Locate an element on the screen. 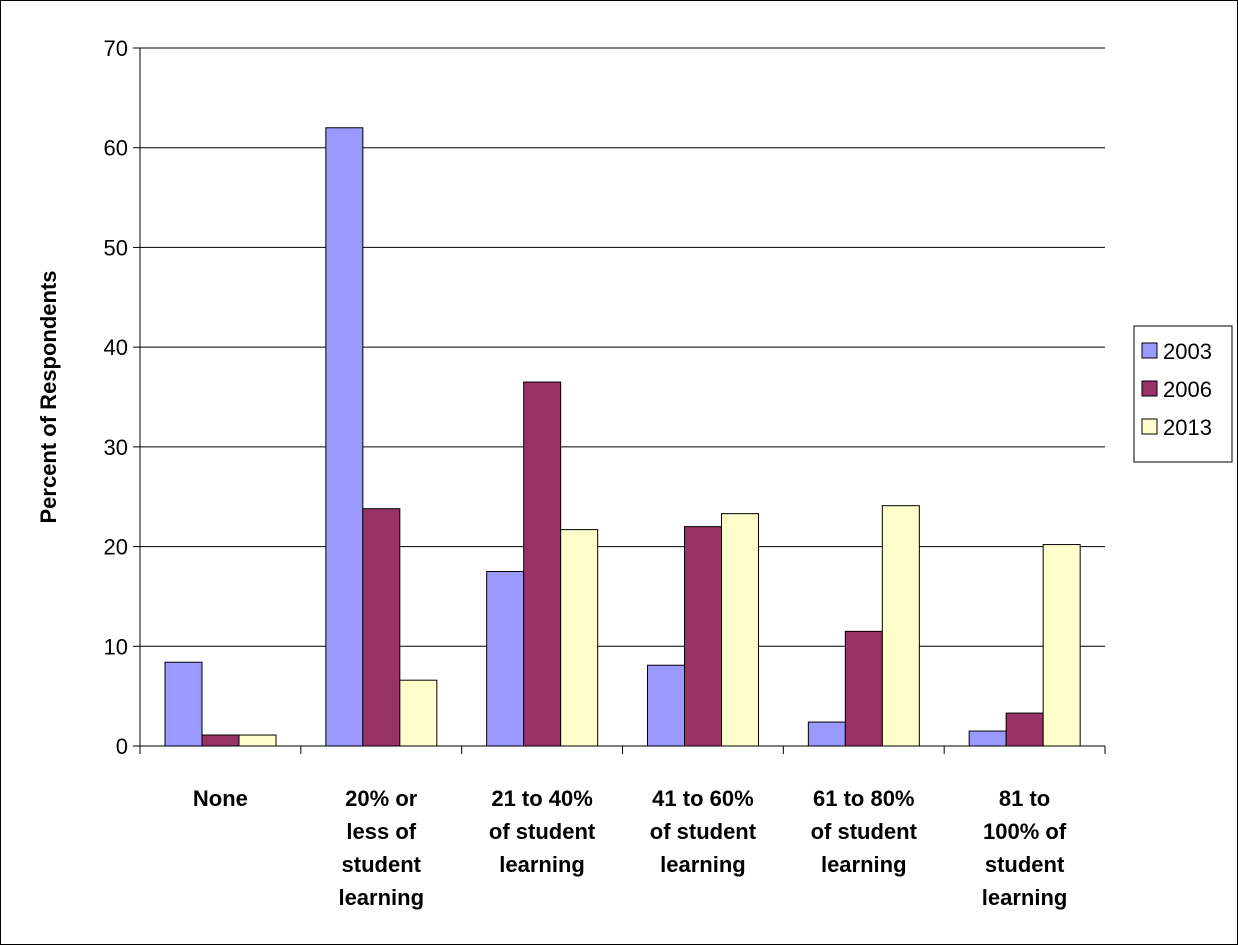  legend-label-2003: 2003 is located at coordinates (1187, 351).